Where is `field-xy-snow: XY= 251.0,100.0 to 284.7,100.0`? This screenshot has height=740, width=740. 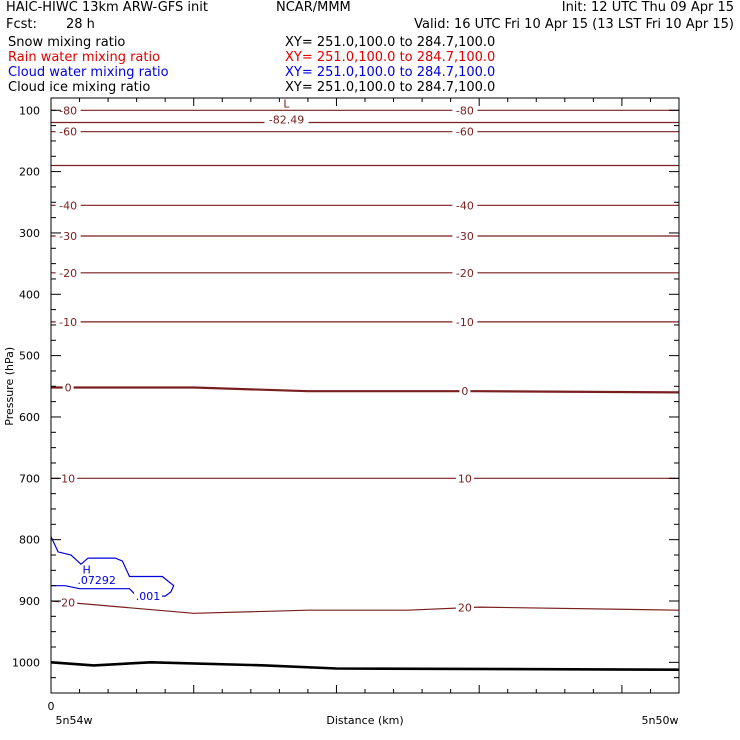
field-xy-snow: XY= 251.0,100.0 to 284.7,100.0 is located at coordinates (390, 42).